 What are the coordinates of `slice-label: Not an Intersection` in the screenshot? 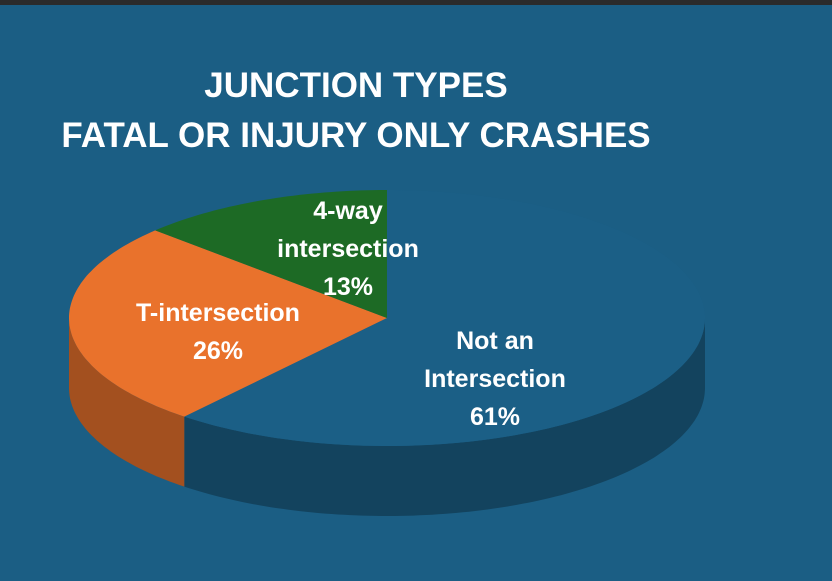 It's located at (495, 360).